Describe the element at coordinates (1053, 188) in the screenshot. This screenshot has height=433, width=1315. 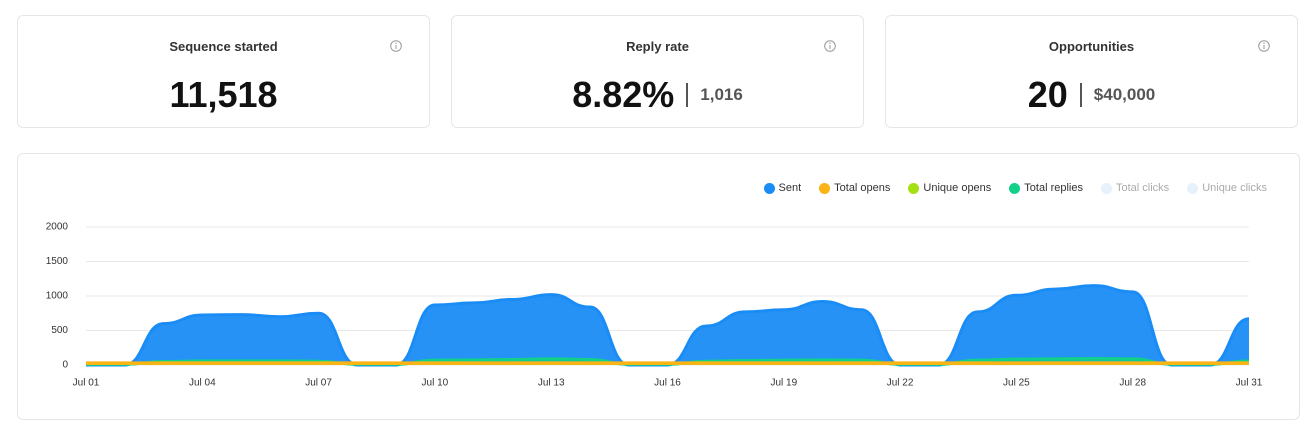
I see `legend-label: Total replies` at that location.